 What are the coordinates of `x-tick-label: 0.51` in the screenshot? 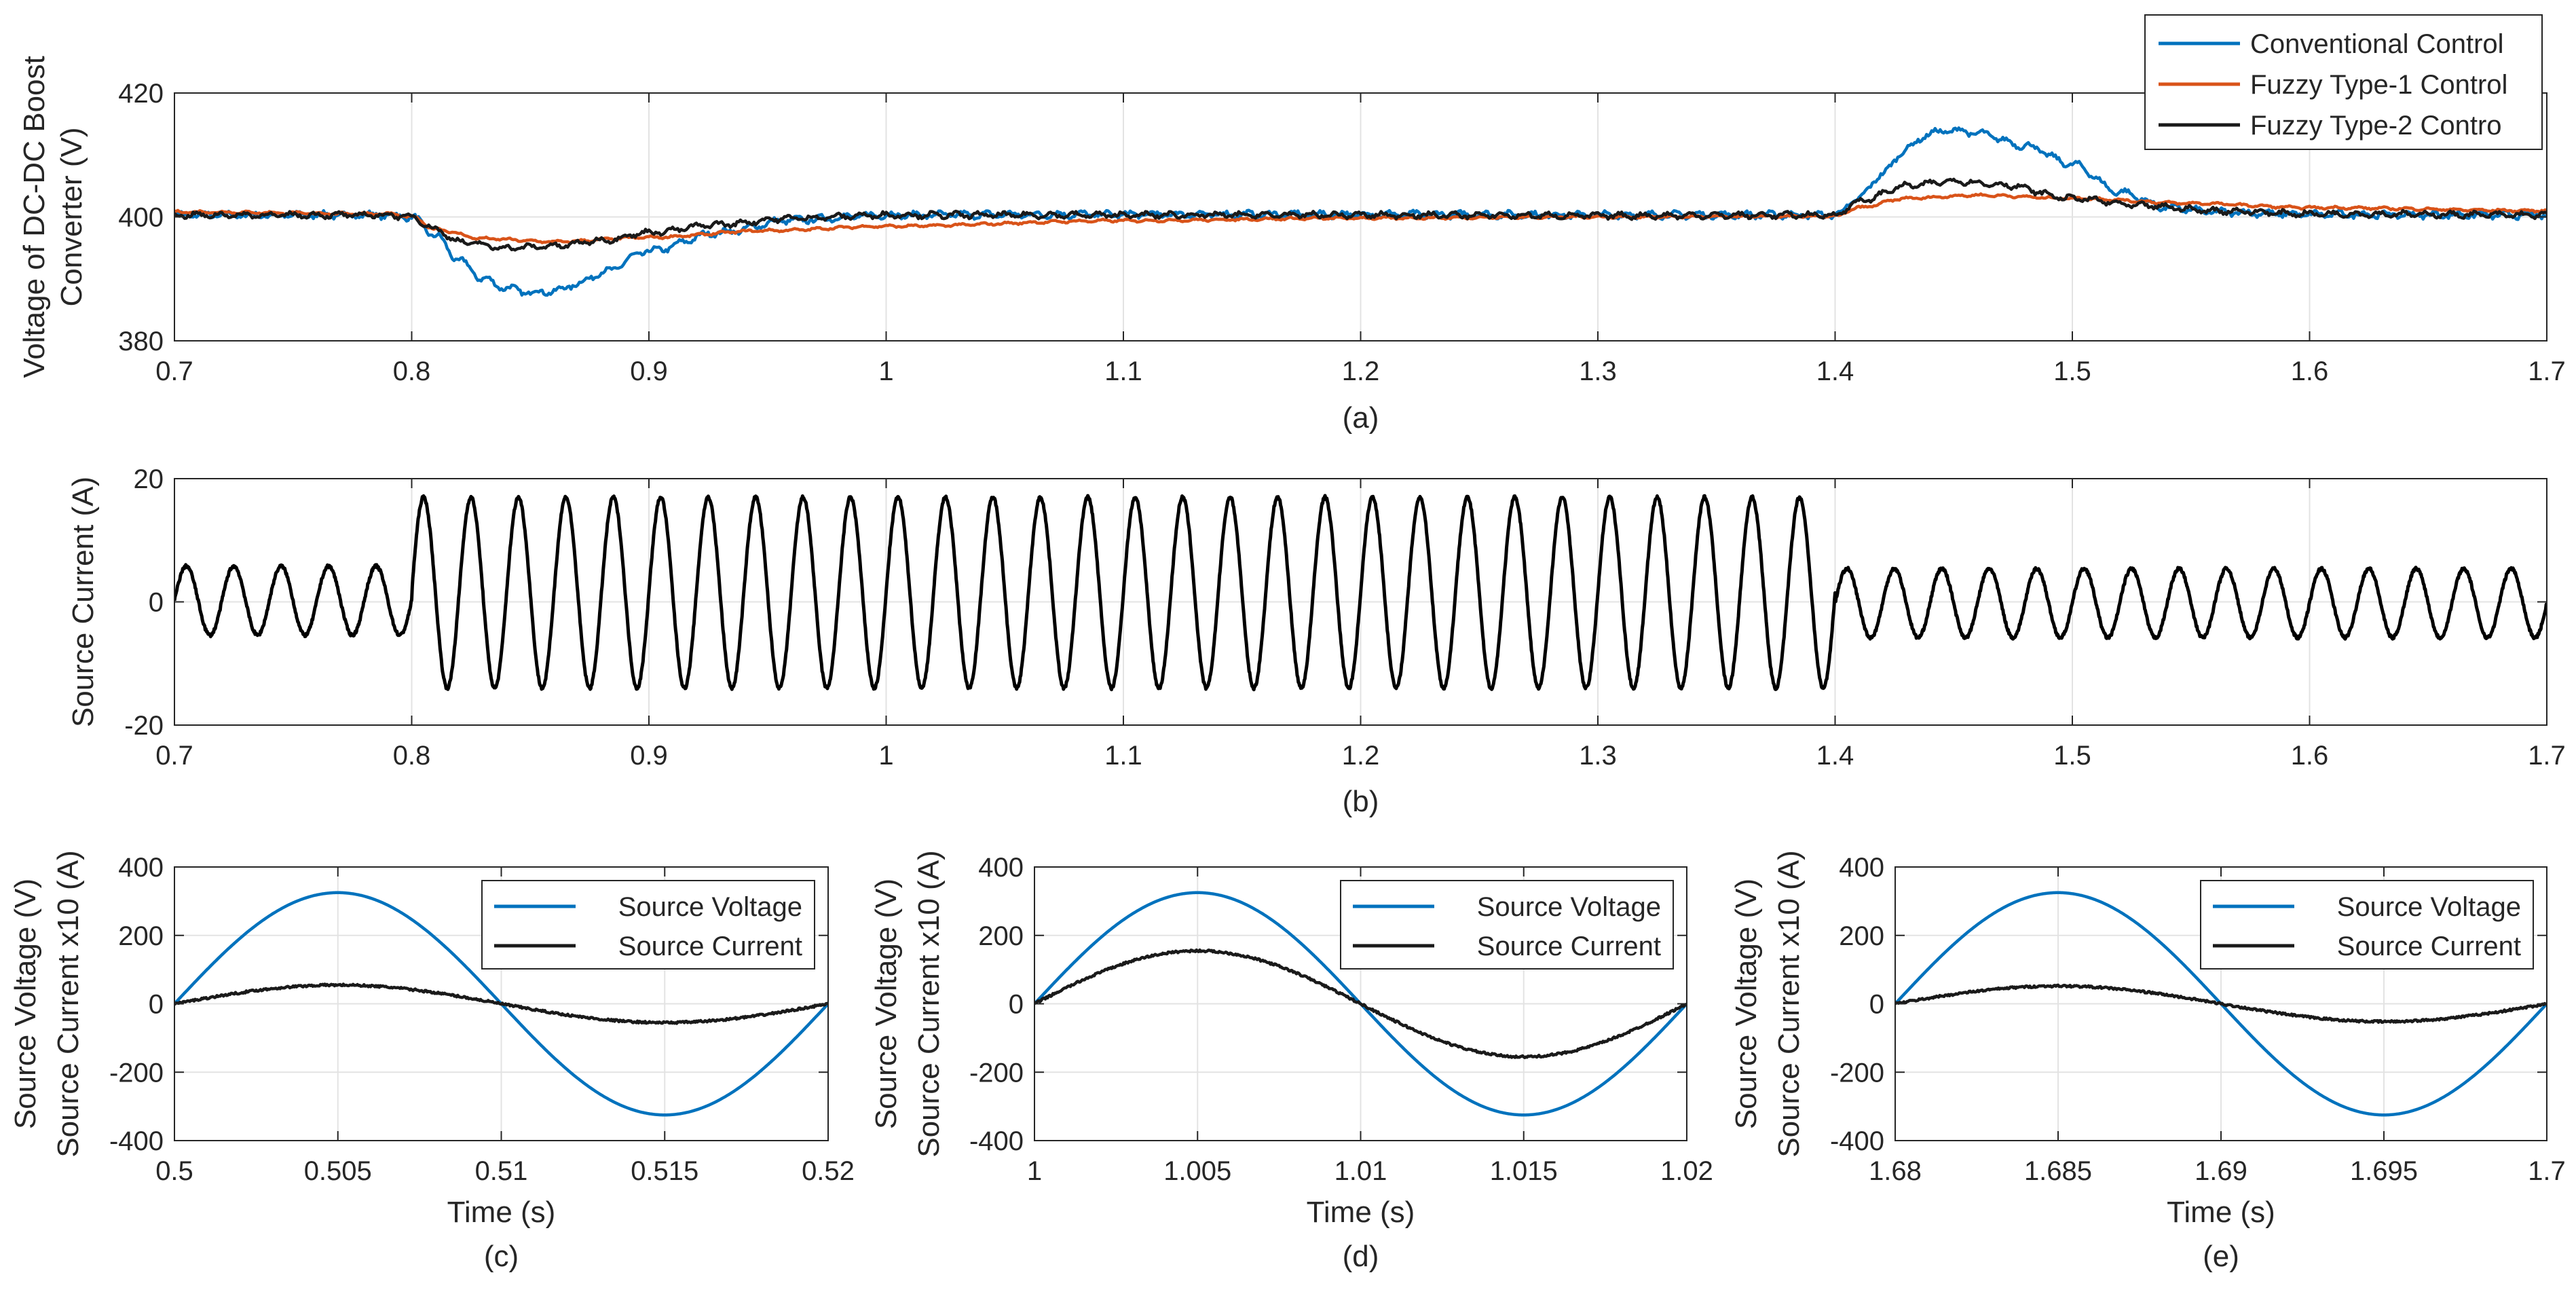 It's located at (502, 1171).